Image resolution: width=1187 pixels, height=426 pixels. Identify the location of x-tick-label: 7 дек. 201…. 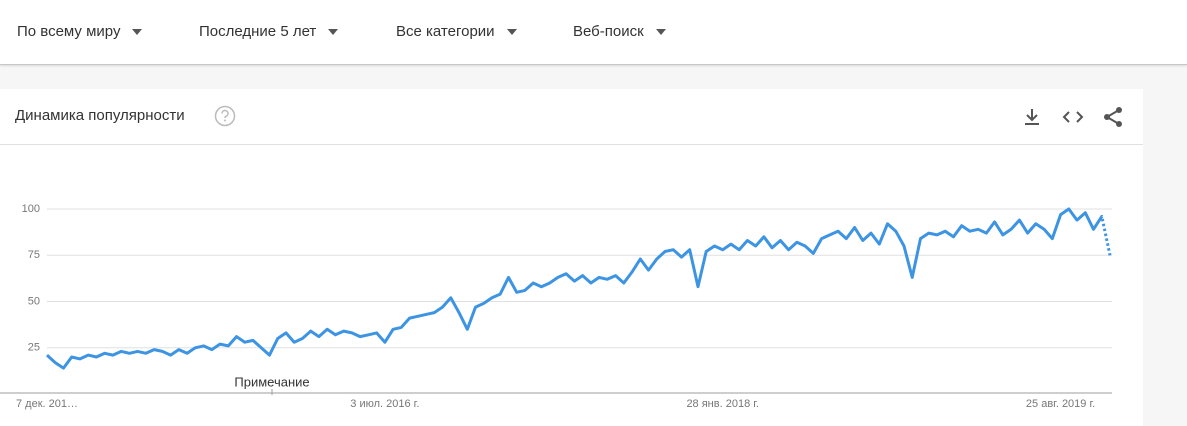
(47, 404).